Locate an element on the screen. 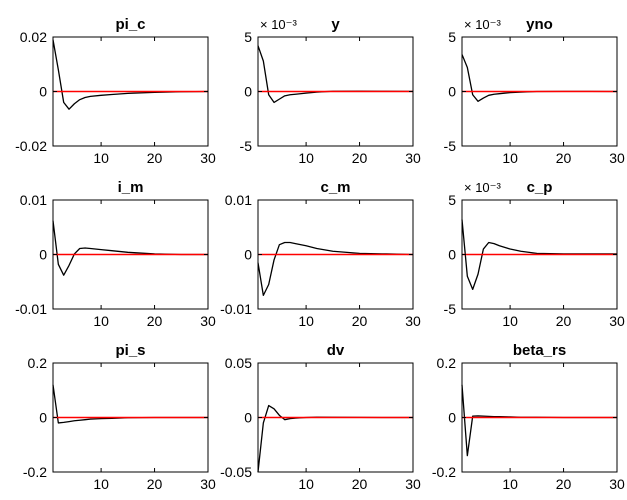 The height and width of the screenshot is (500, 627). subplot-title: i_m is located at coordinates (131, 187).